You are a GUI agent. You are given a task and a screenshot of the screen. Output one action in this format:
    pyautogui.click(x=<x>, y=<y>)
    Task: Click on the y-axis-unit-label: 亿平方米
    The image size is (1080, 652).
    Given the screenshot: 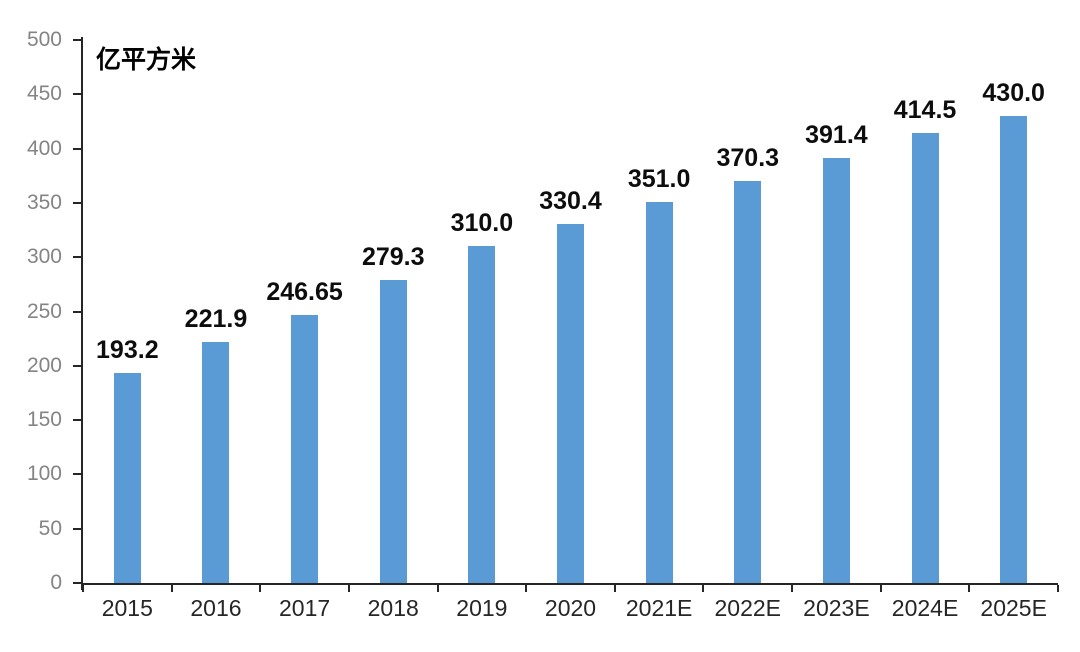 What is the action you would take?
    pyautogui.click(x=146, y=60)
    